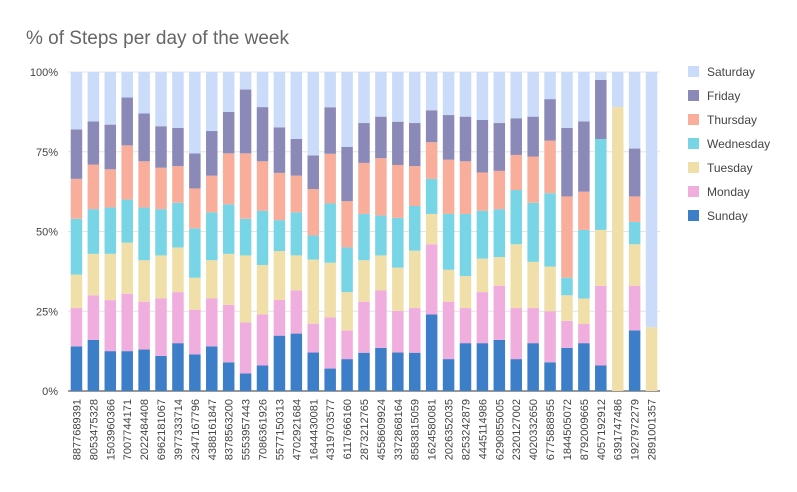 This screenshot has width=797, height=492. I want to click on x-tick-label: 1644430081, so click(314, 429).